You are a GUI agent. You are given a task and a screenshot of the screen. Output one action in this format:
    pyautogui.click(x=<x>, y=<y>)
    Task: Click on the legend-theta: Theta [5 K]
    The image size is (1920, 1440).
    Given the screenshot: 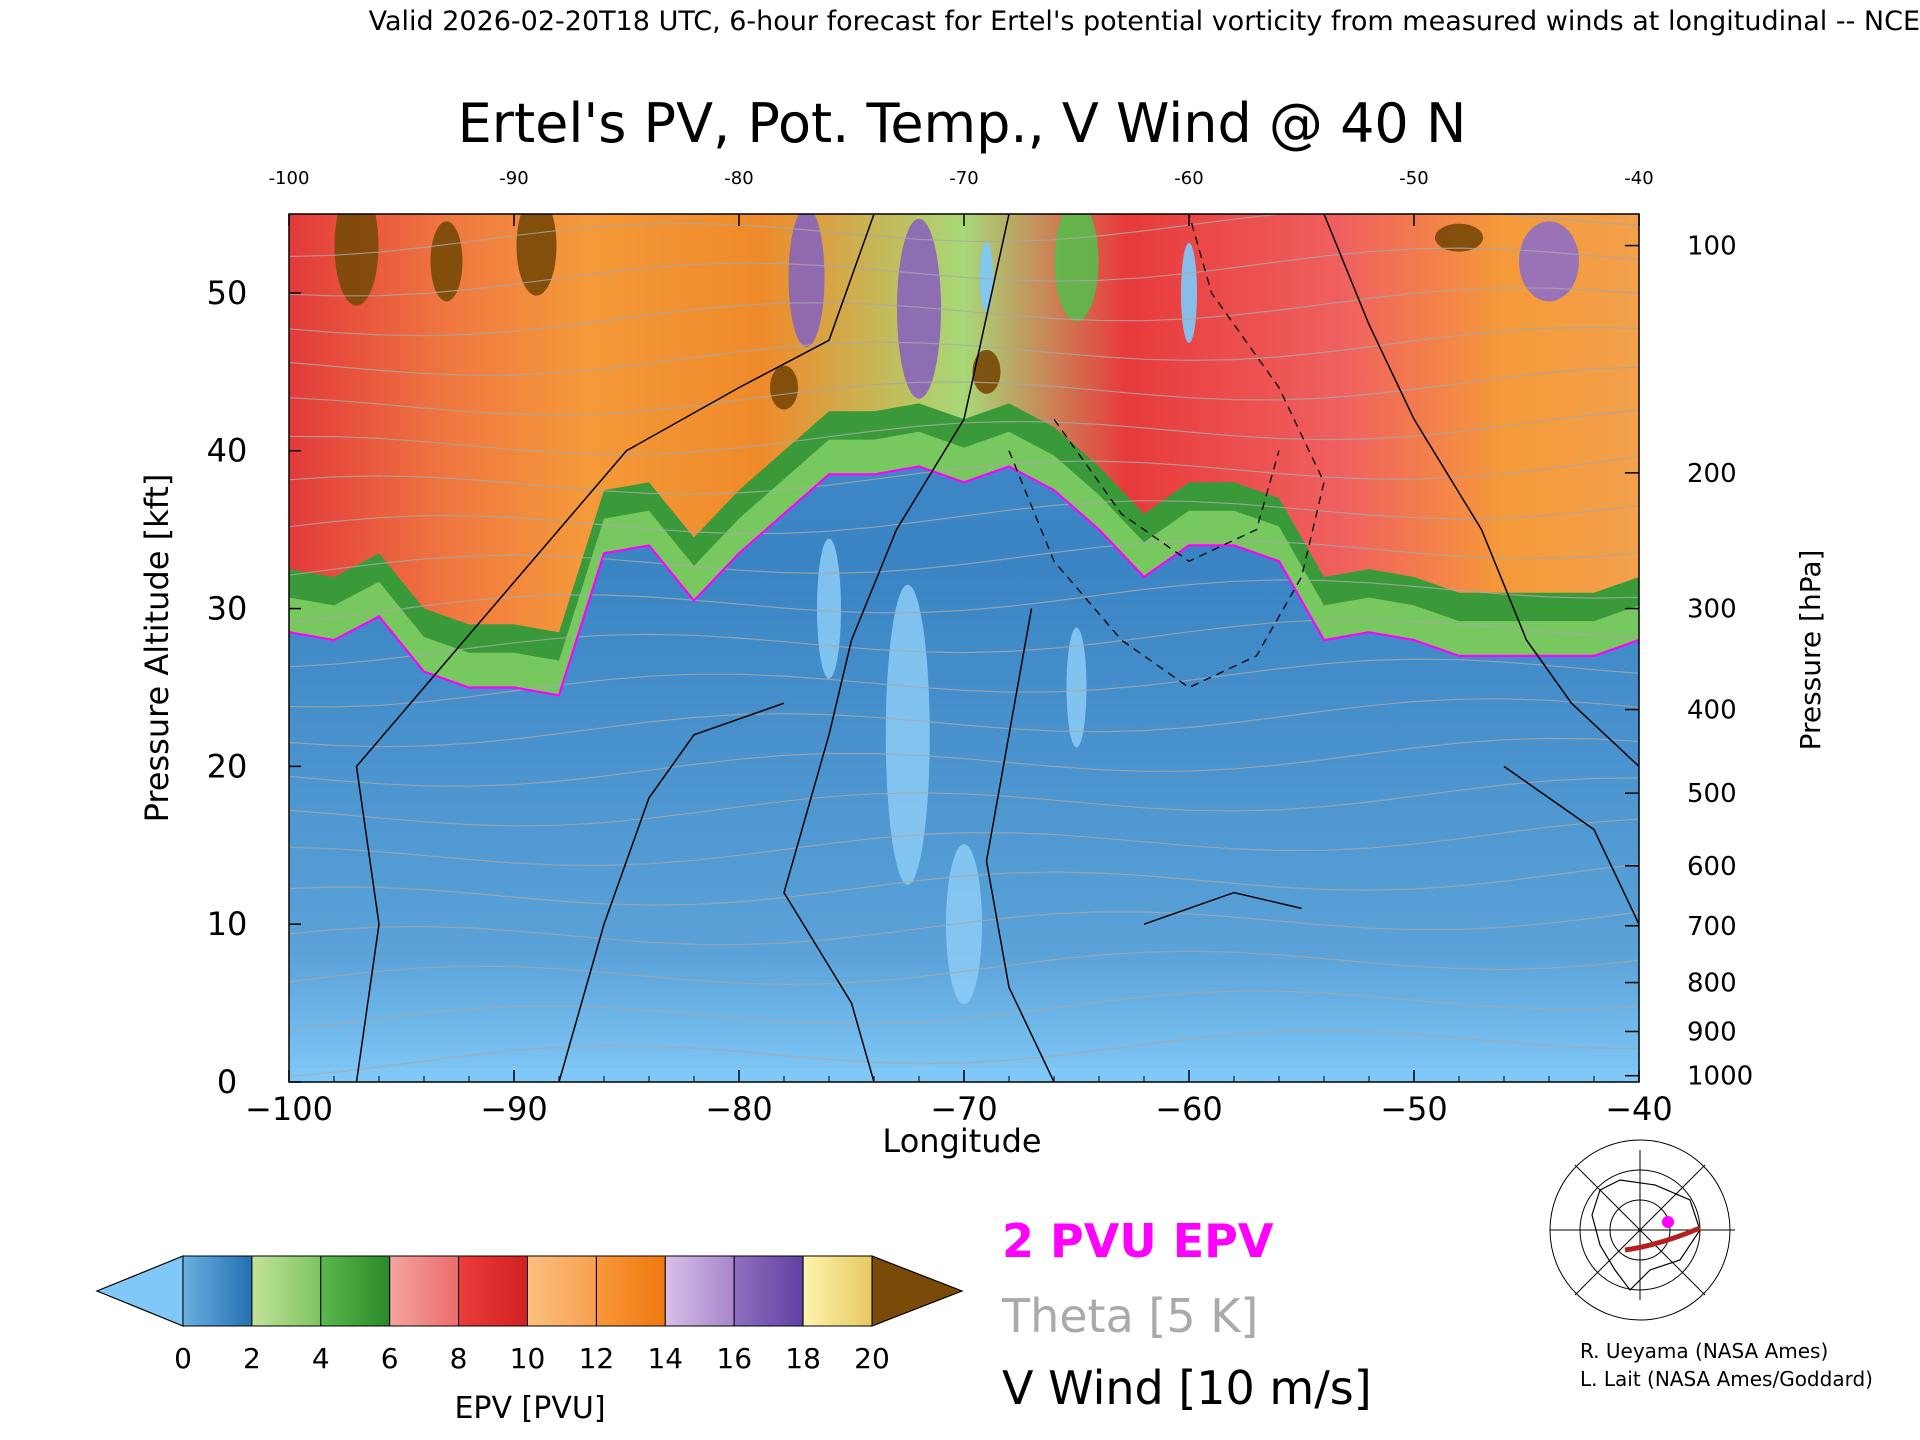 What is the action you would take?
    pyautogui.click(x=1129, y=1316)
    